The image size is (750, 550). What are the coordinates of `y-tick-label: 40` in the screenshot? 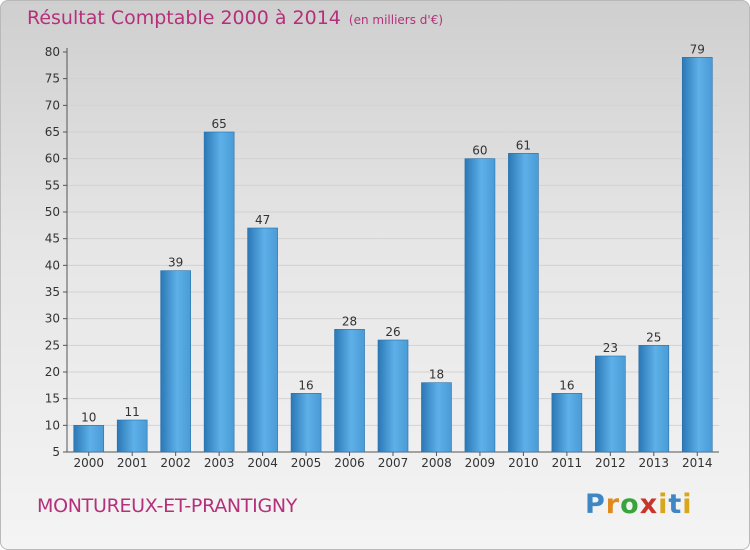 It's located at (52, 265).